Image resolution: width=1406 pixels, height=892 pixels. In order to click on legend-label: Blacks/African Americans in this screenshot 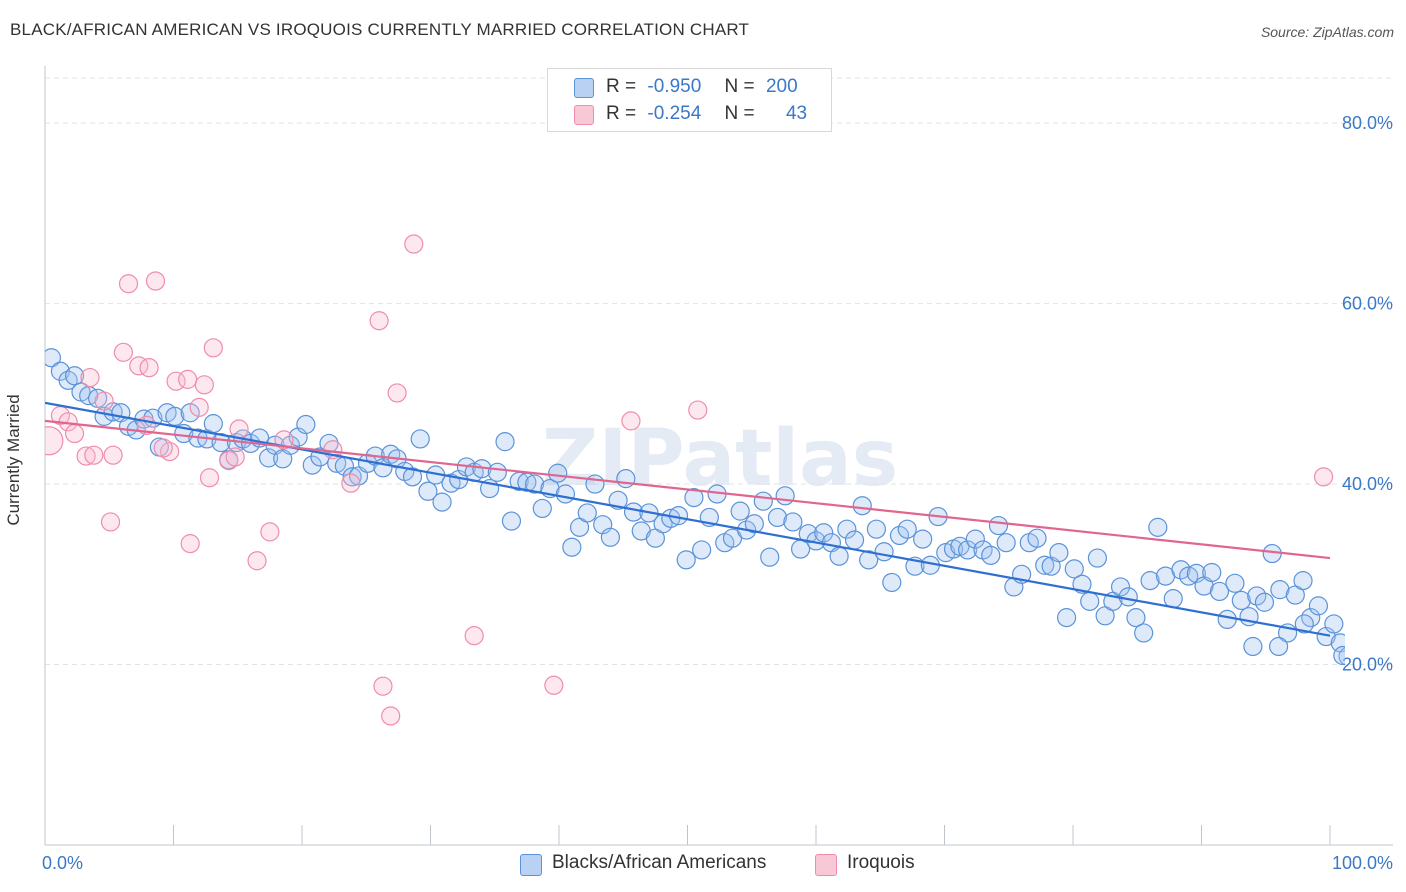, I will do `click(659, 862)`.